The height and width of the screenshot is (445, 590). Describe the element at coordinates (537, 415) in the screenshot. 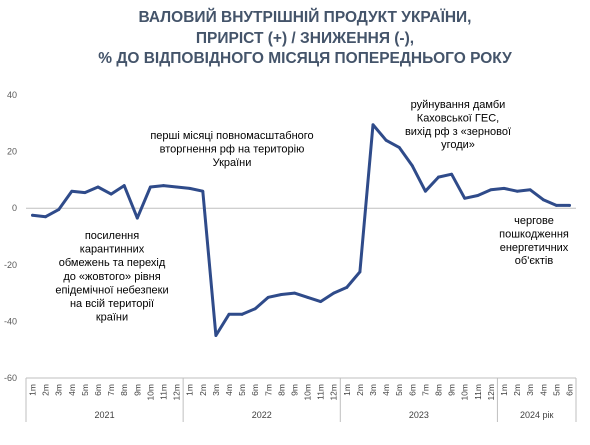

I see `year-label: 2024 рік` at that location.